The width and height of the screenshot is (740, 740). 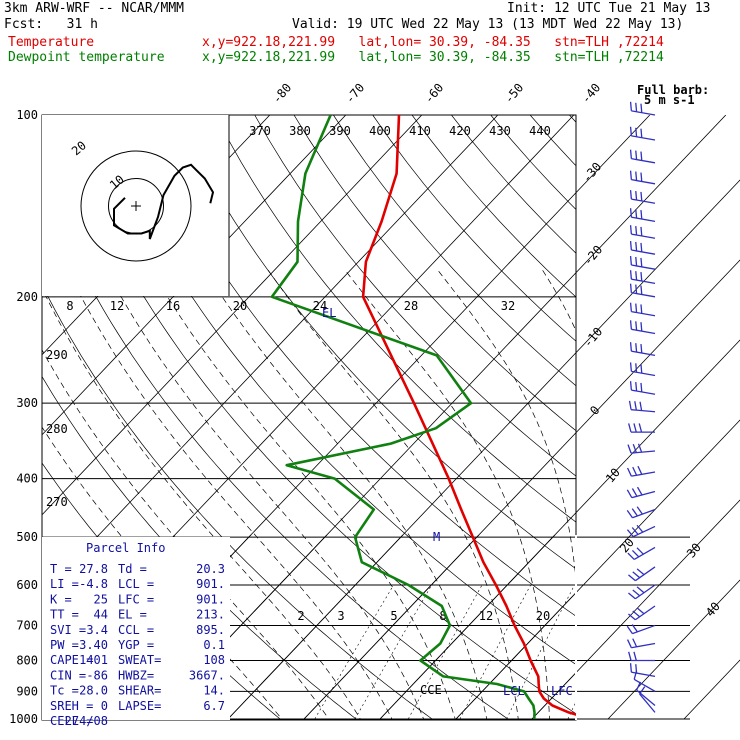 What do you see at coordinates (460, 131) in the screenshot?
I see `theta-label: 420` at bounding box center [460, 131].